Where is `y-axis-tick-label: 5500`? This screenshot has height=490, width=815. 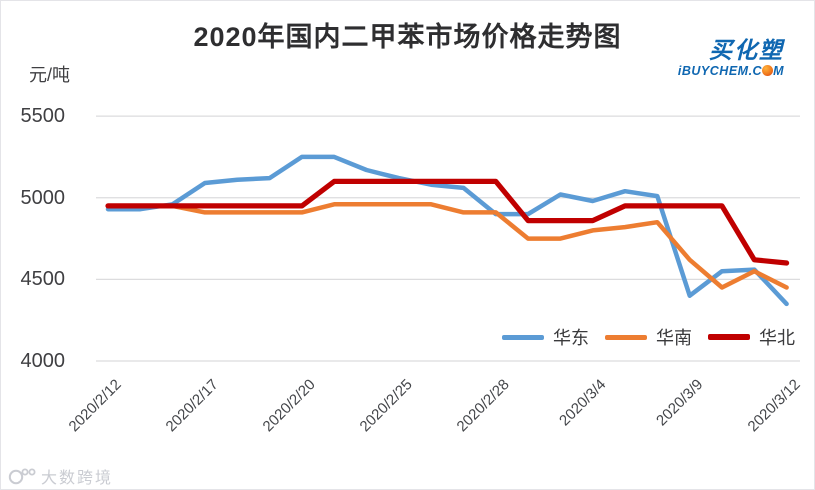 y-axis-tick-label: 5500 is located at coordinates (43, 116).